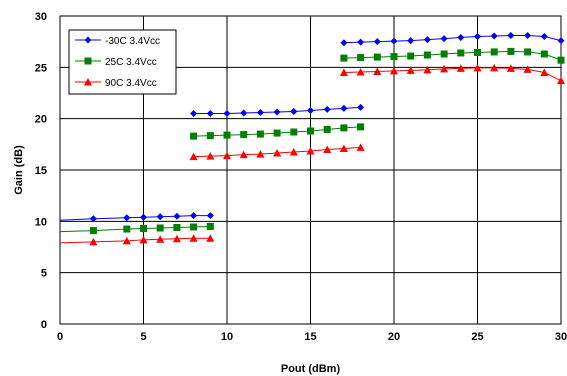 The height and width of the screenshot is (376, 567). I want to click on x-tick-label: 5, so click(143, 337).